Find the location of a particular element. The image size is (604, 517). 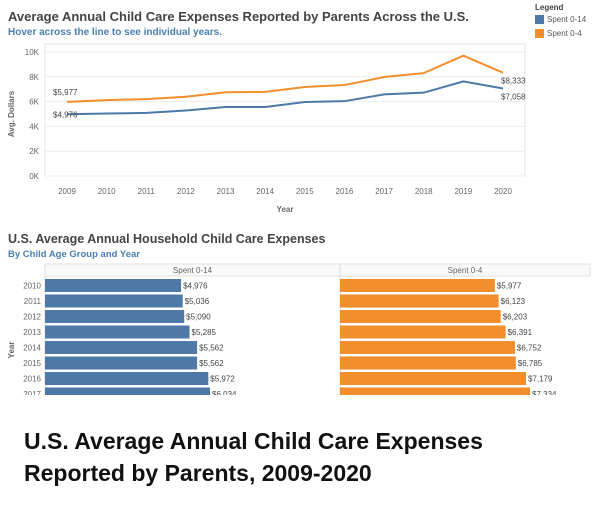

y-tick-label: 2017 is located at coordinates (32, 394).